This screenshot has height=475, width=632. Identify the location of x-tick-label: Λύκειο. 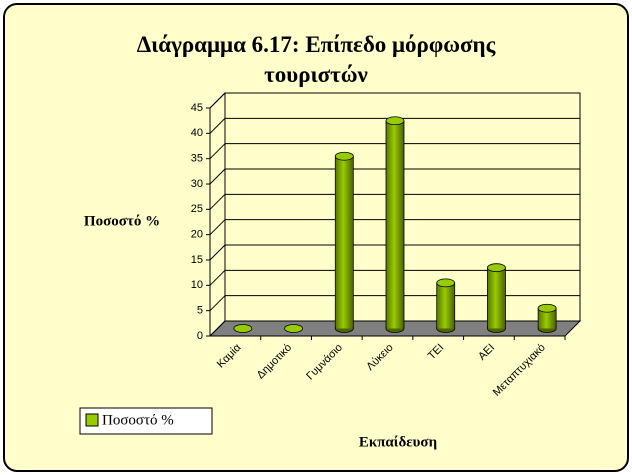
(379, 357).